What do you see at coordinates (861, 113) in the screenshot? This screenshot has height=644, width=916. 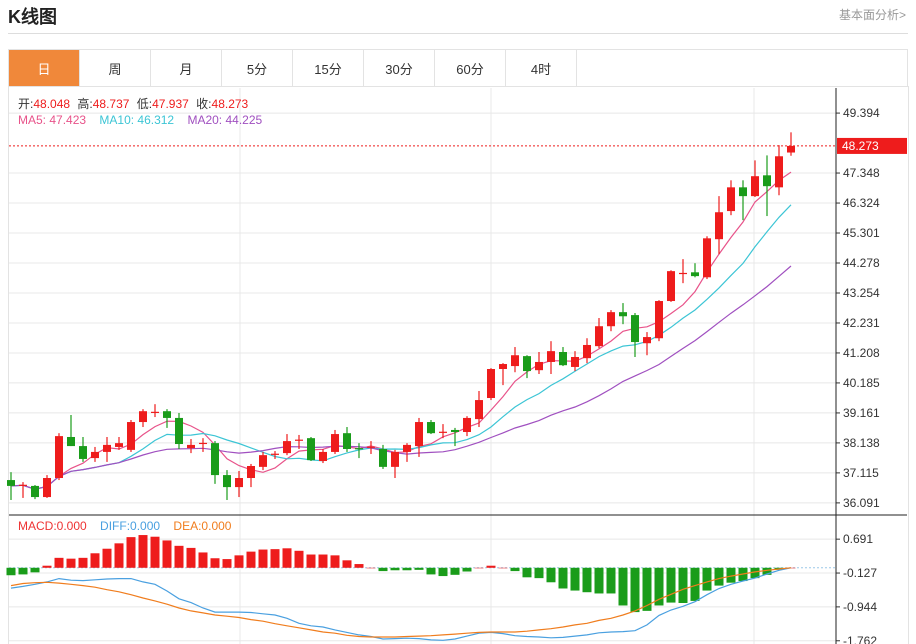 I see `price-tick-label: 49.394` at bounding box center [861, 113].